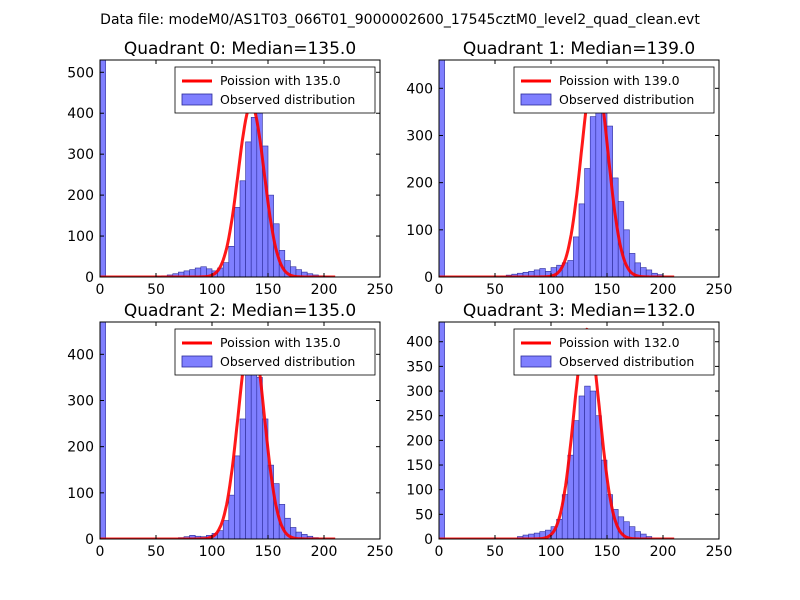 The height and width of the screenshot is (600, 800). I want to click on legend: Poission with 132.0 Observed distribution, so click(614, 352).